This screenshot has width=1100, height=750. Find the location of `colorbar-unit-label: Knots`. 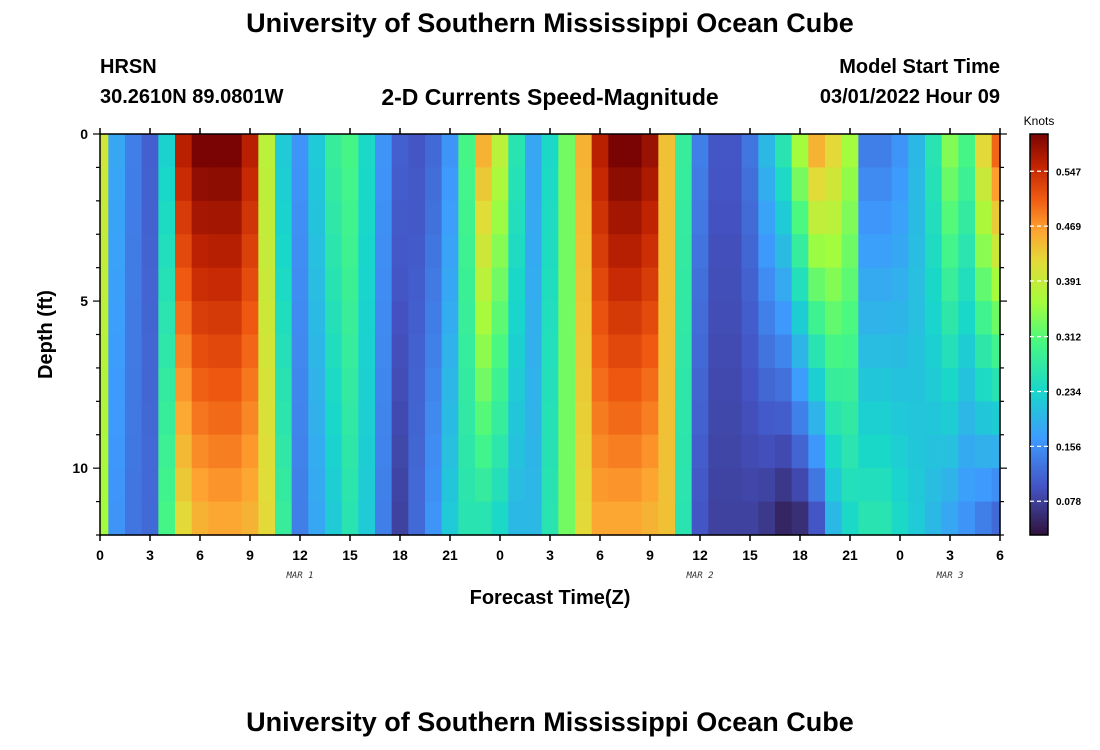

colorbar-unit-label: Knots is located at coordinates (1039, 121).